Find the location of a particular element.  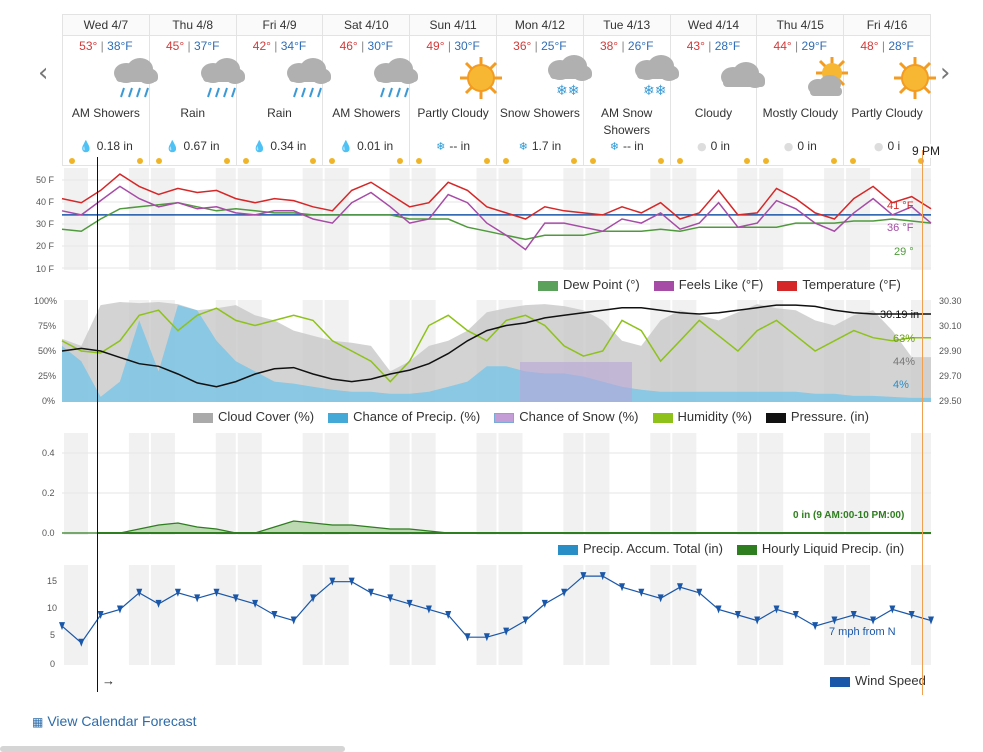

day-column: Sun 4/11 49° | 30°F Partly Cloudy ❄ -- in is located at coordinates (456, 90).